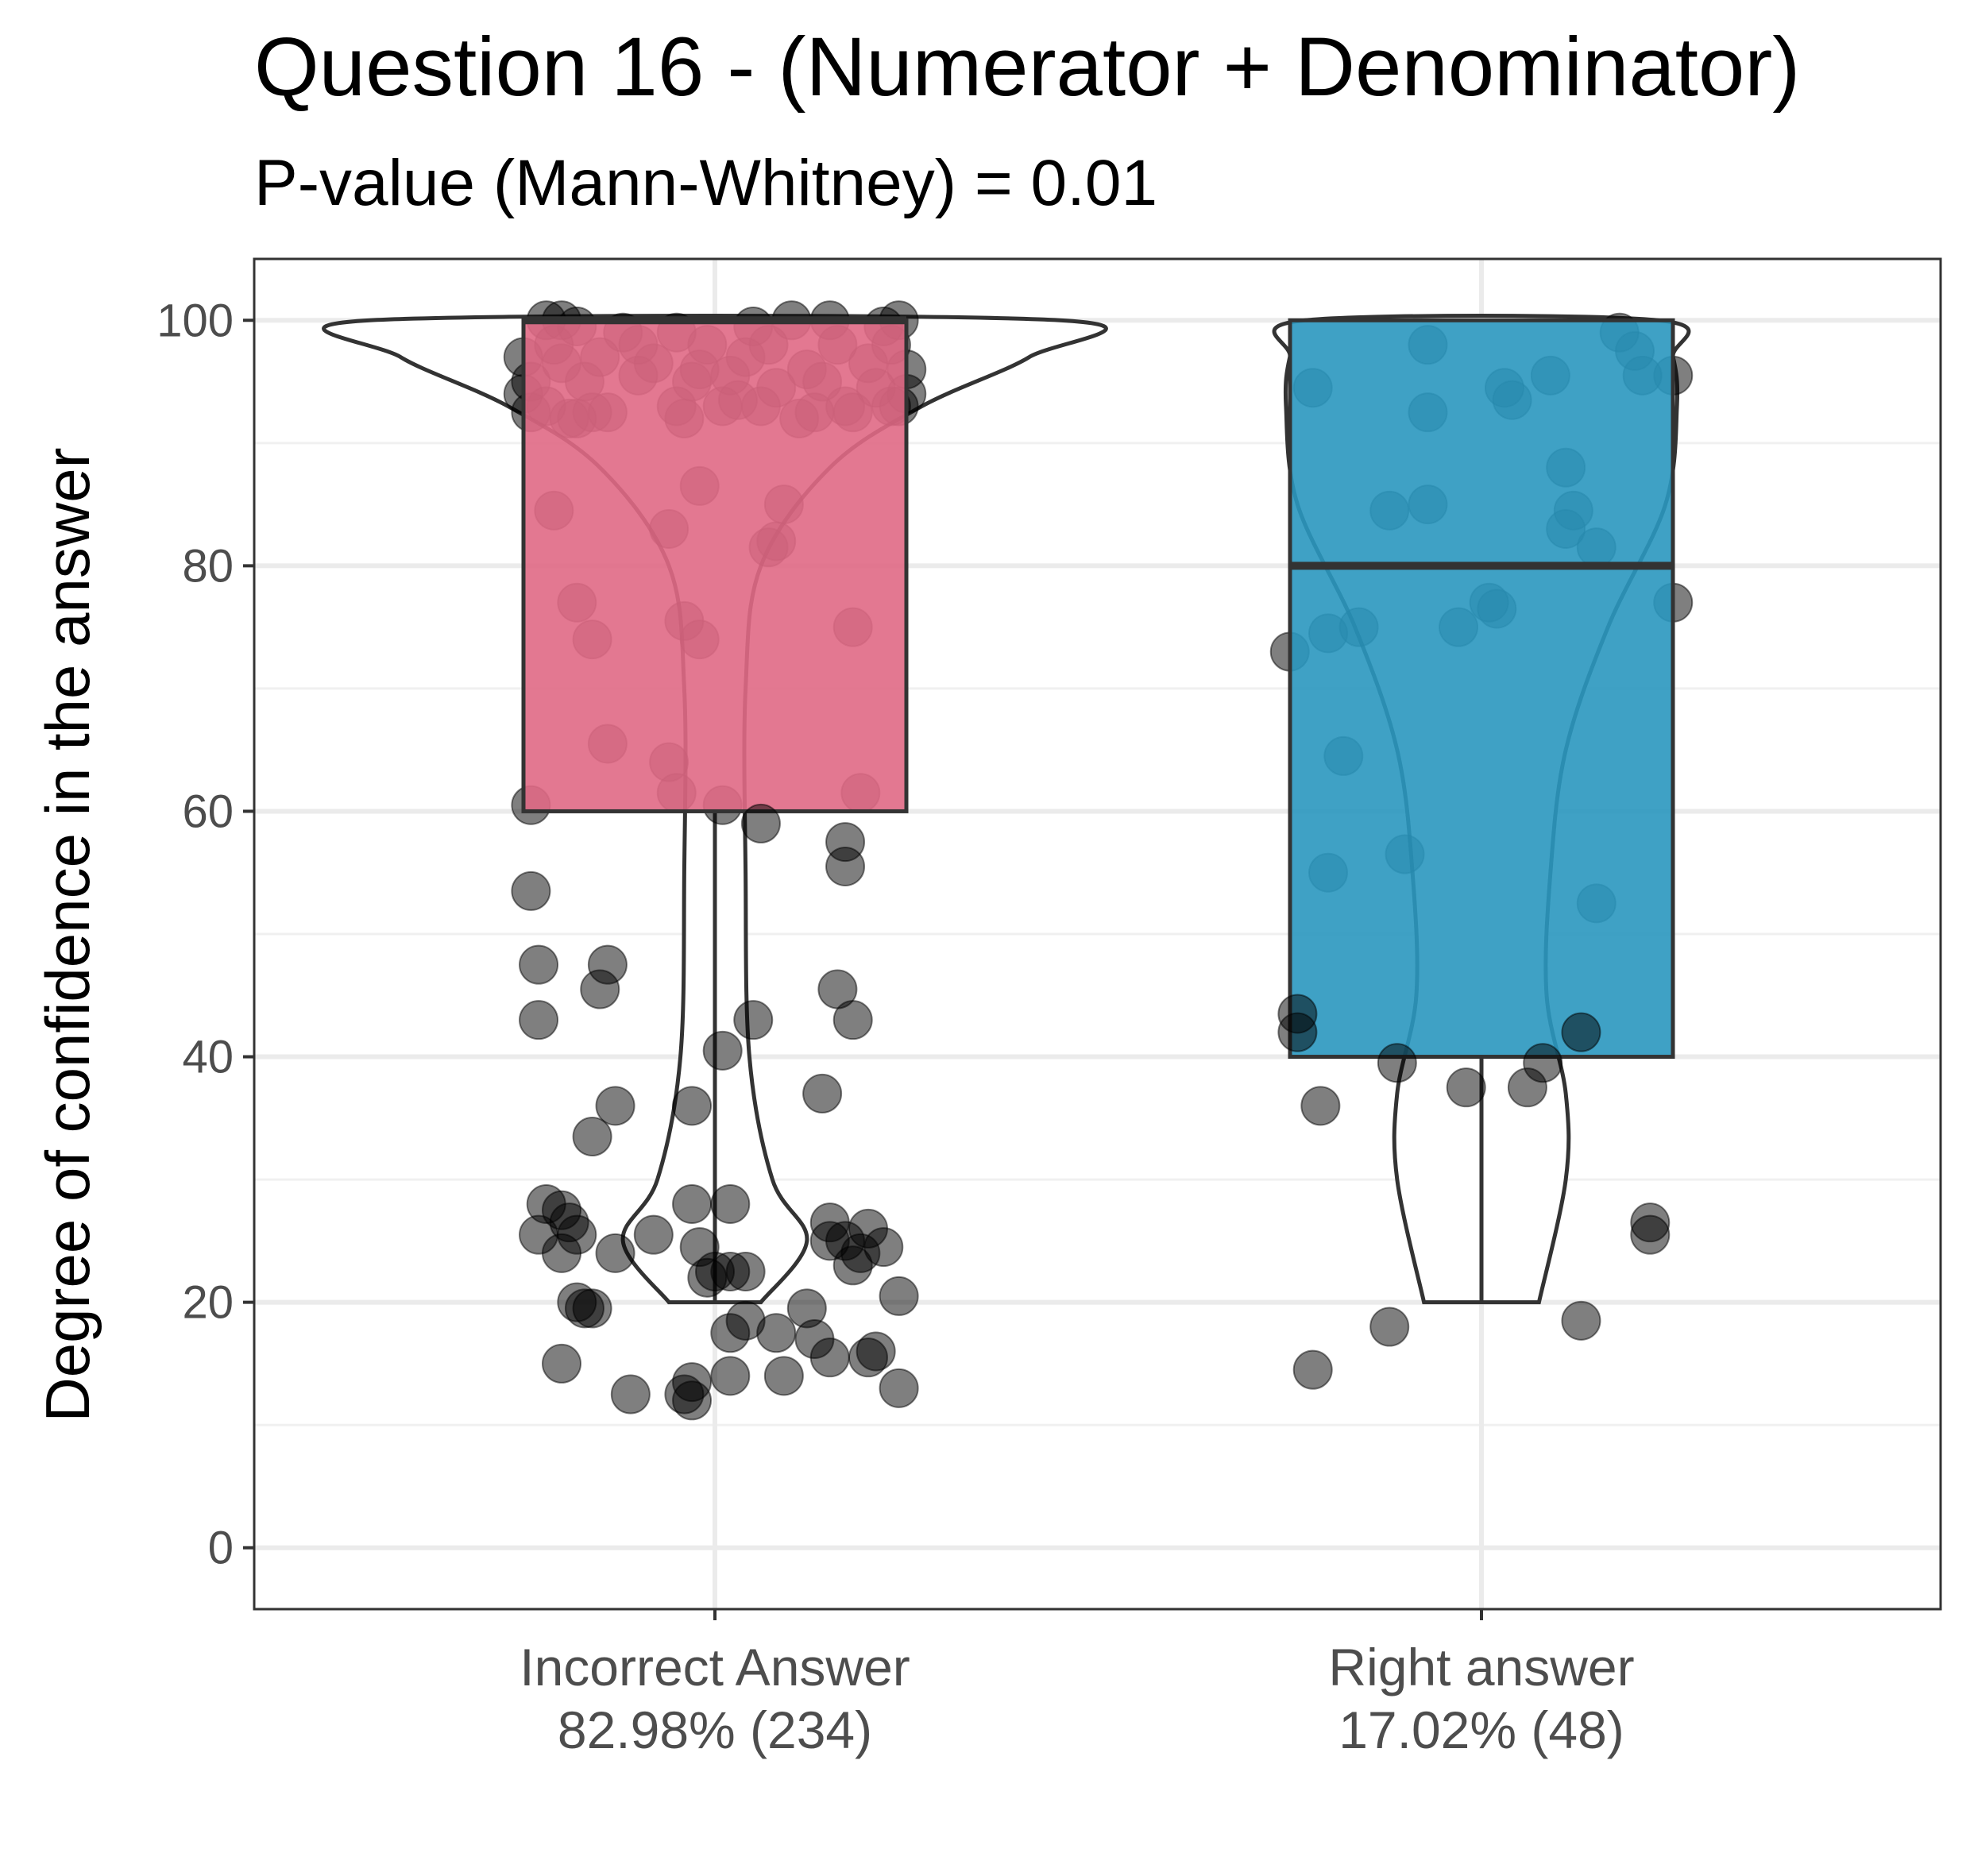 The image size is (1970, 1876). Describe the element at coordinates (715, 1667) in the screenshot. I see `x-tick-label: Incorrect Answer` at that location.